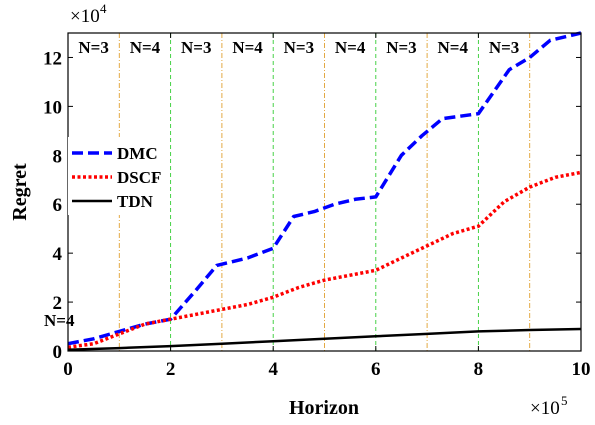  I want to click on y-tick-label: 10, so click(52, 107).